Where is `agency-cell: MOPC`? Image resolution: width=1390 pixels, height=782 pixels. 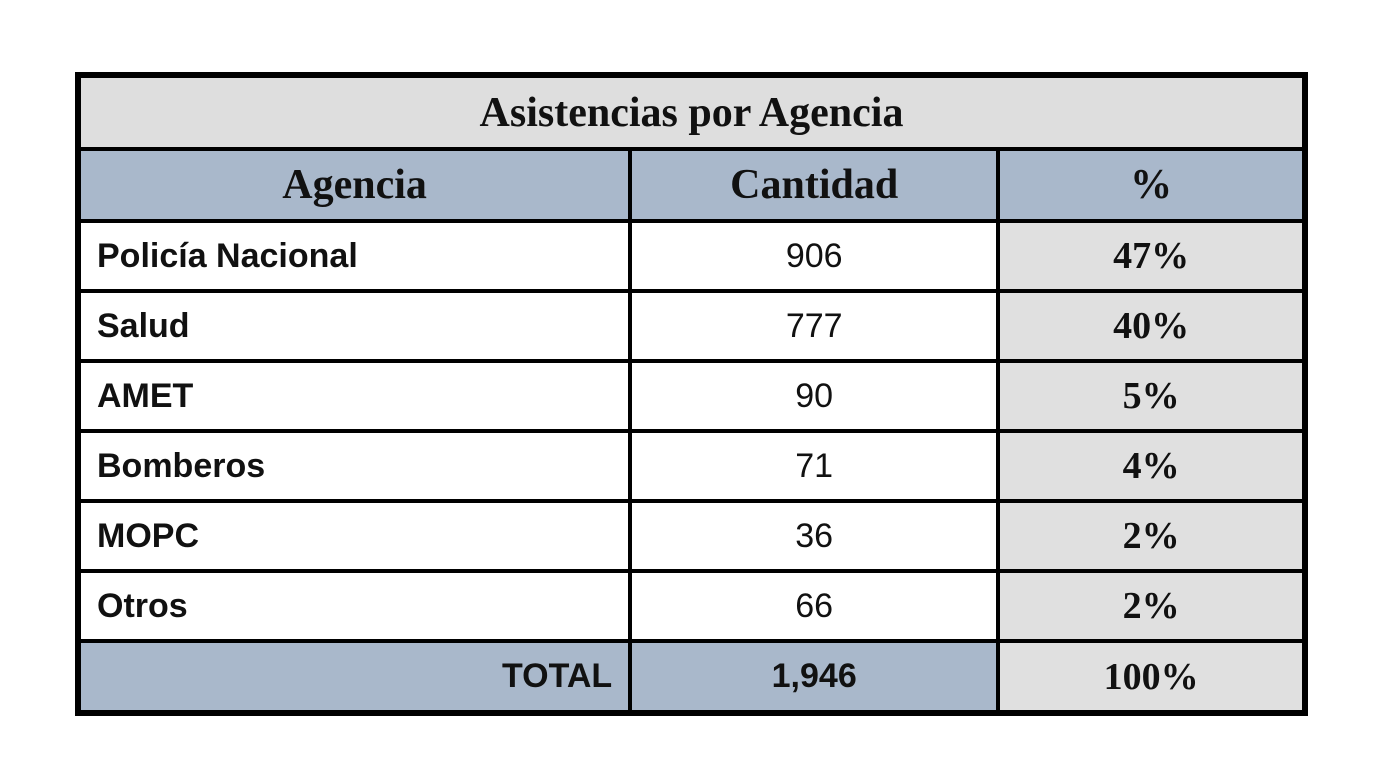
agency-cell: MOPC is located at coordinates (354, 536).